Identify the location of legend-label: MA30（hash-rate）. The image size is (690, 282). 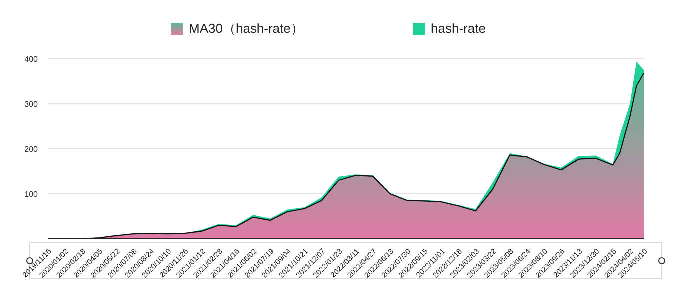
(246, 28).